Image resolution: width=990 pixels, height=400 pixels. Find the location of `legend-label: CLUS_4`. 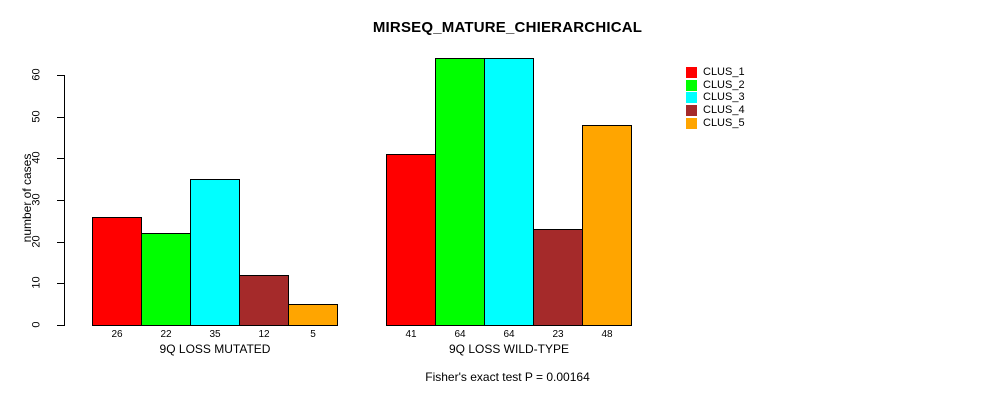

legend-label: CLUS_4 is located at coordinates (724, 110).